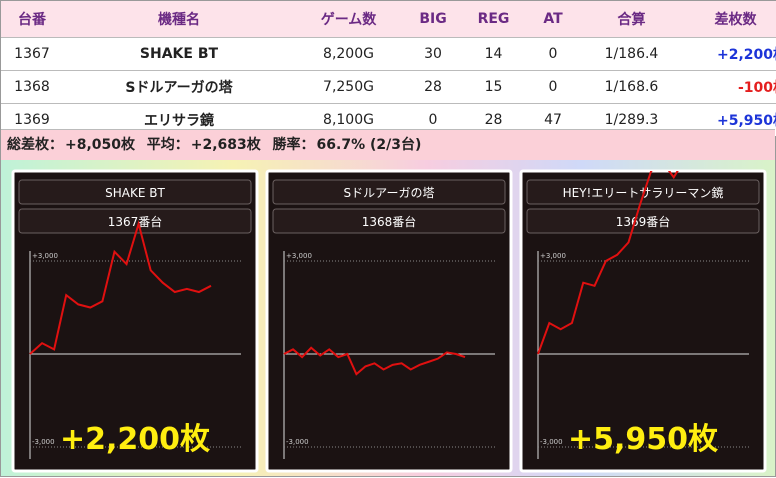  What do you see at coordinates (167, 145) in the screenshot?
I see `summary-label: 平均：` at bounding box center [167, 145].